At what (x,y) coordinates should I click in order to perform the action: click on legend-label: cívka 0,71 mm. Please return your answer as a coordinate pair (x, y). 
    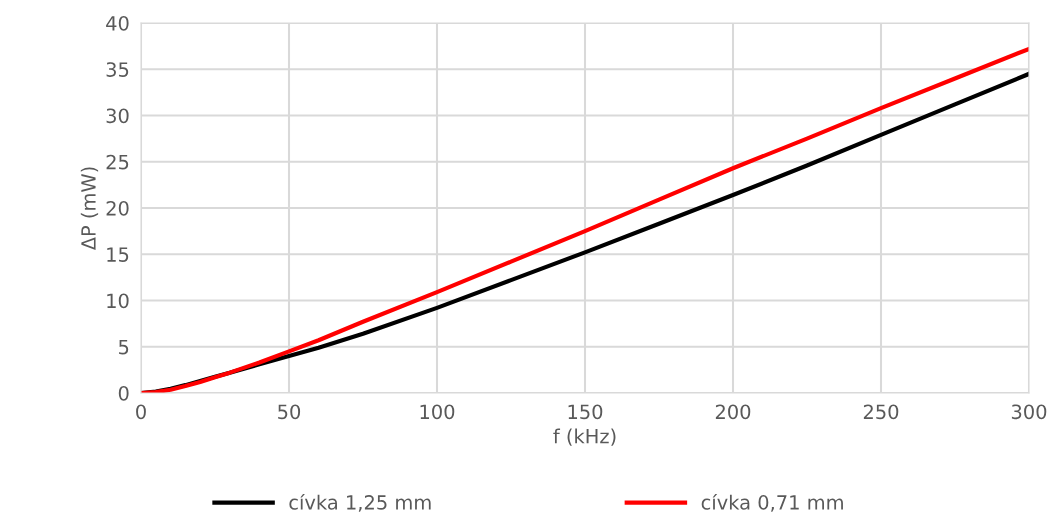
    Looking at the image, I should click on (772, 502).